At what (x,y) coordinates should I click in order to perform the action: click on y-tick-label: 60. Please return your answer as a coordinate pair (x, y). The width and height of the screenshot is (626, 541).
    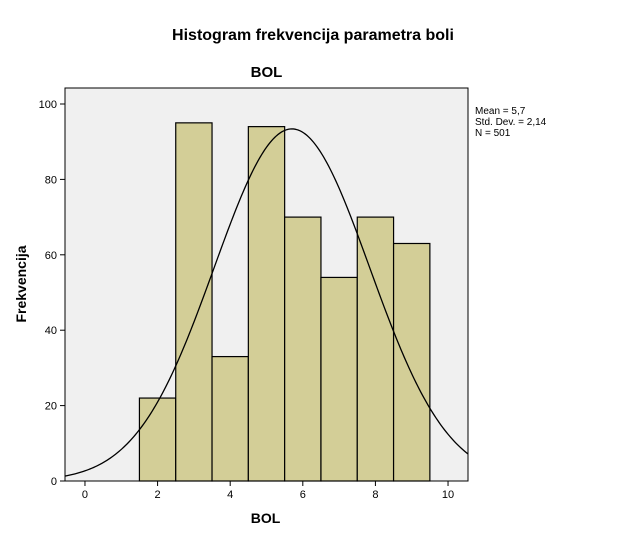
    Looking at the image, I should click on (51, 256).